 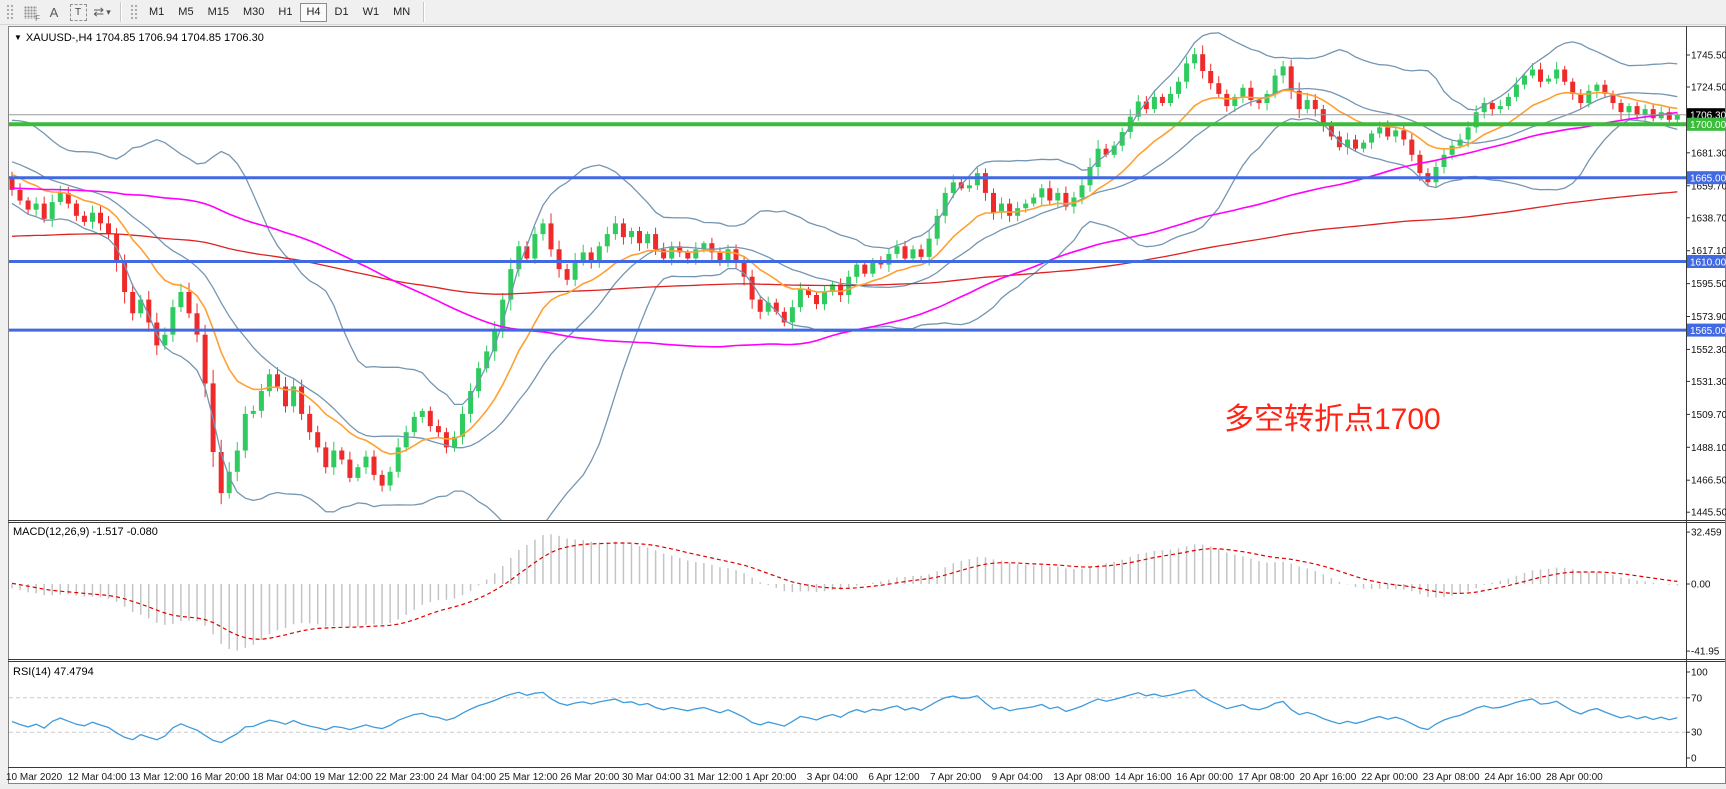 I want to click on grid-dots-glyph, so click(x=30, y=12).